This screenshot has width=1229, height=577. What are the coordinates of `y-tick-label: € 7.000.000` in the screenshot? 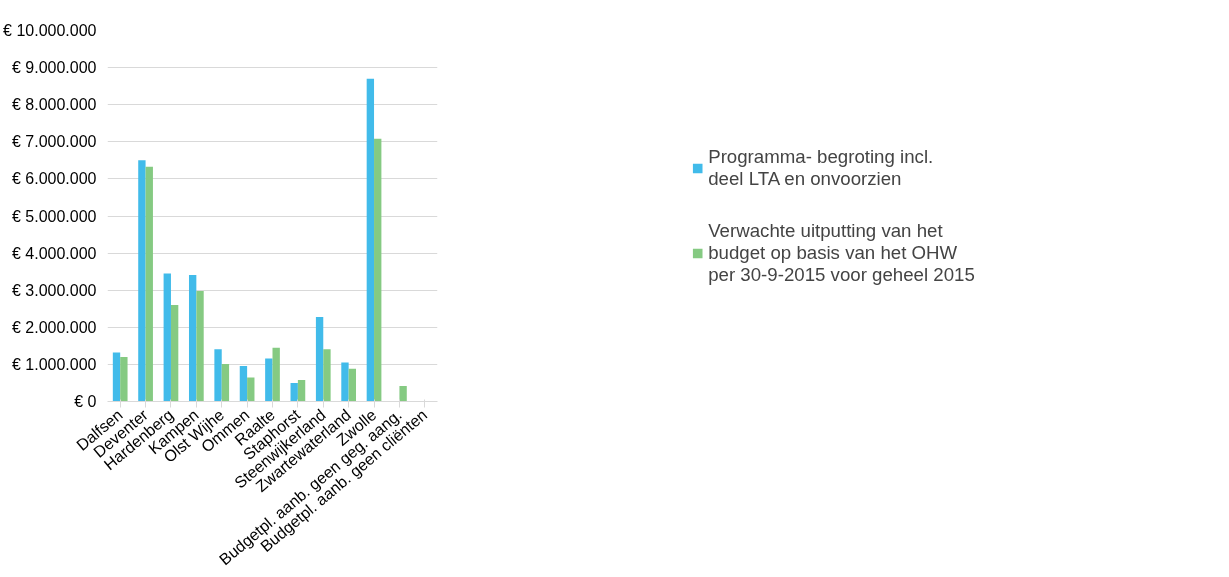 It's located at (54, 142).